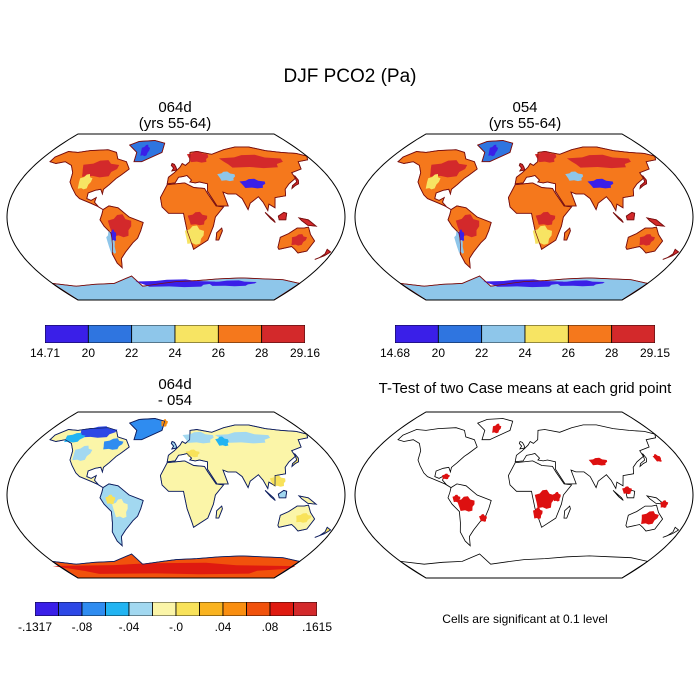  Describe the element at coordinates (270, 627) in the screenshot. I see `colorbar-tick-label: .08` at that location.